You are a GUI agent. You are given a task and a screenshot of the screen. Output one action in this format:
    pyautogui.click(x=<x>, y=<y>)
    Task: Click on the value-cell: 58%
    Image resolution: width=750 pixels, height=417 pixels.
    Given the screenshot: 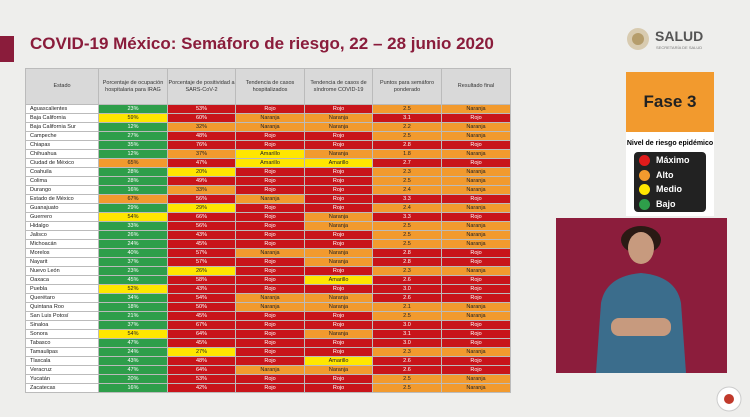 What is the action you would take?
    pyautogui.click(x=201, y=280)
    